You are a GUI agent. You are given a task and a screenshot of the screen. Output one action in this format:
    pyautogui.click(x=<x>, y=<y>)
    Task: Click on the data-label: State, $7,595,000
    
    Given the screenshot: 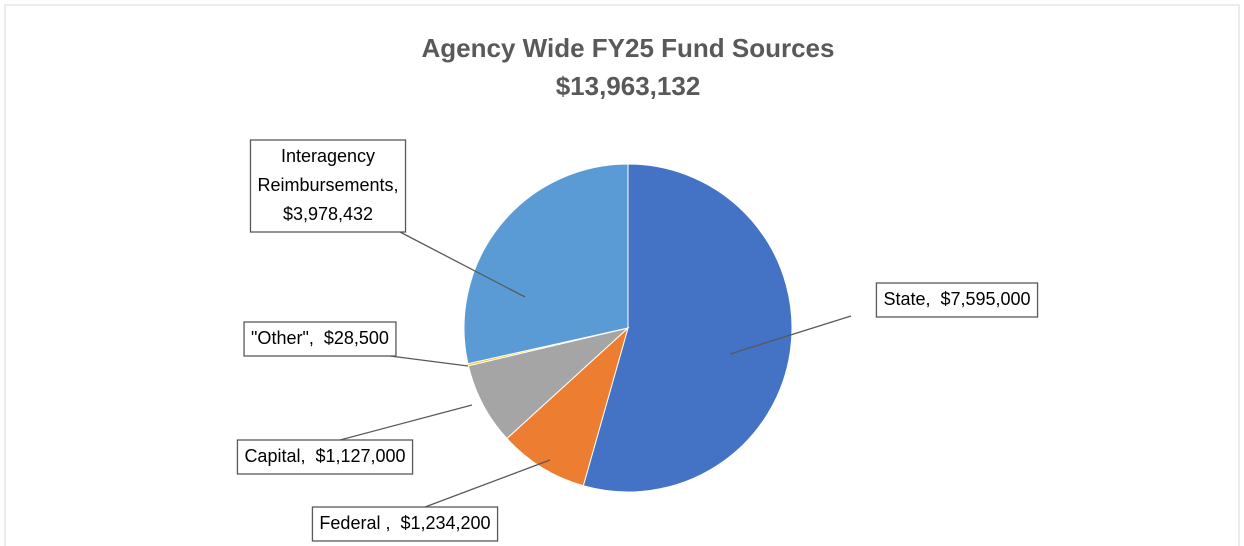 What is the action you would take?
    pyautogui.click(x=956, y=299)
    